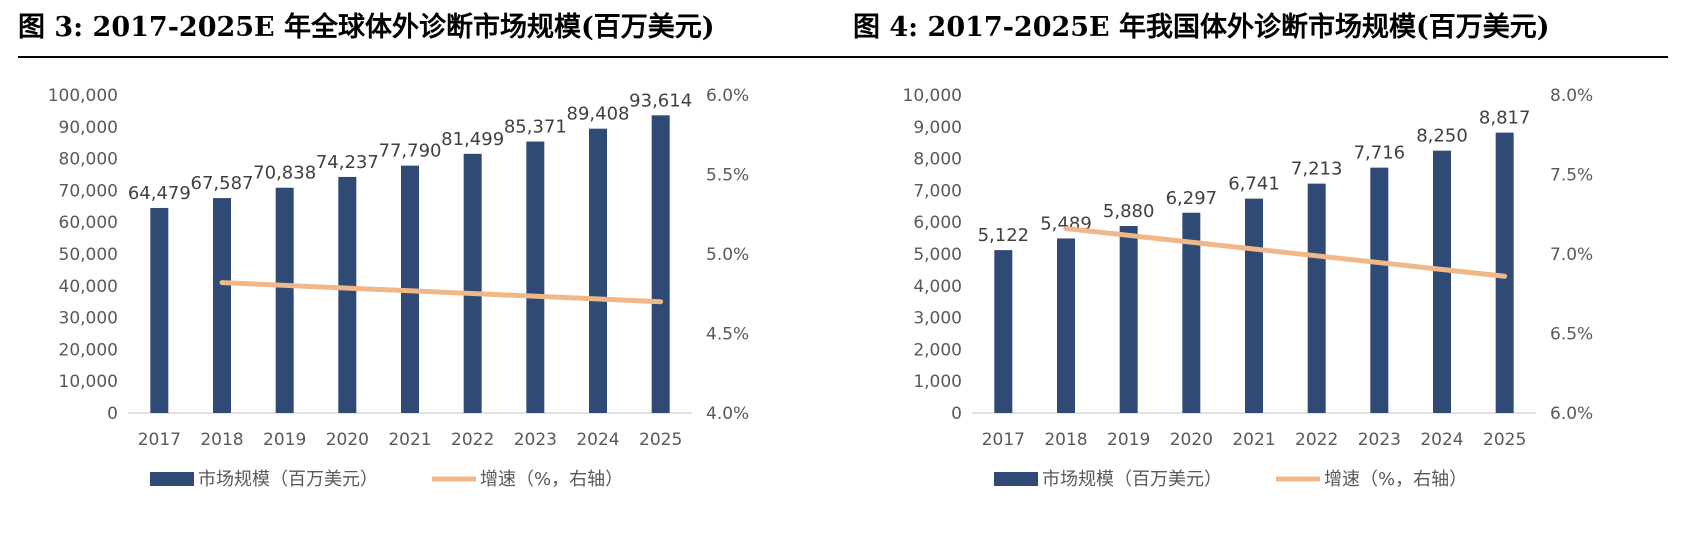 This screenshot has height=558, width=1688. What do you see at coordinates (88, 223) in the screenshot?
I see `y-left-tick-label: 60,000` at bounding box center [88, 223].